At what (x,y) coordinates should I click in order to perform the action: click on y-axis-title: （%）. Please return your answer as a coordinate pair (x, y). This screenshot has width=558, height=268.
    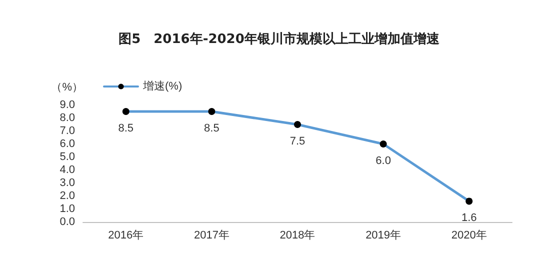
    Looking at the image, I should click on (67, 88).